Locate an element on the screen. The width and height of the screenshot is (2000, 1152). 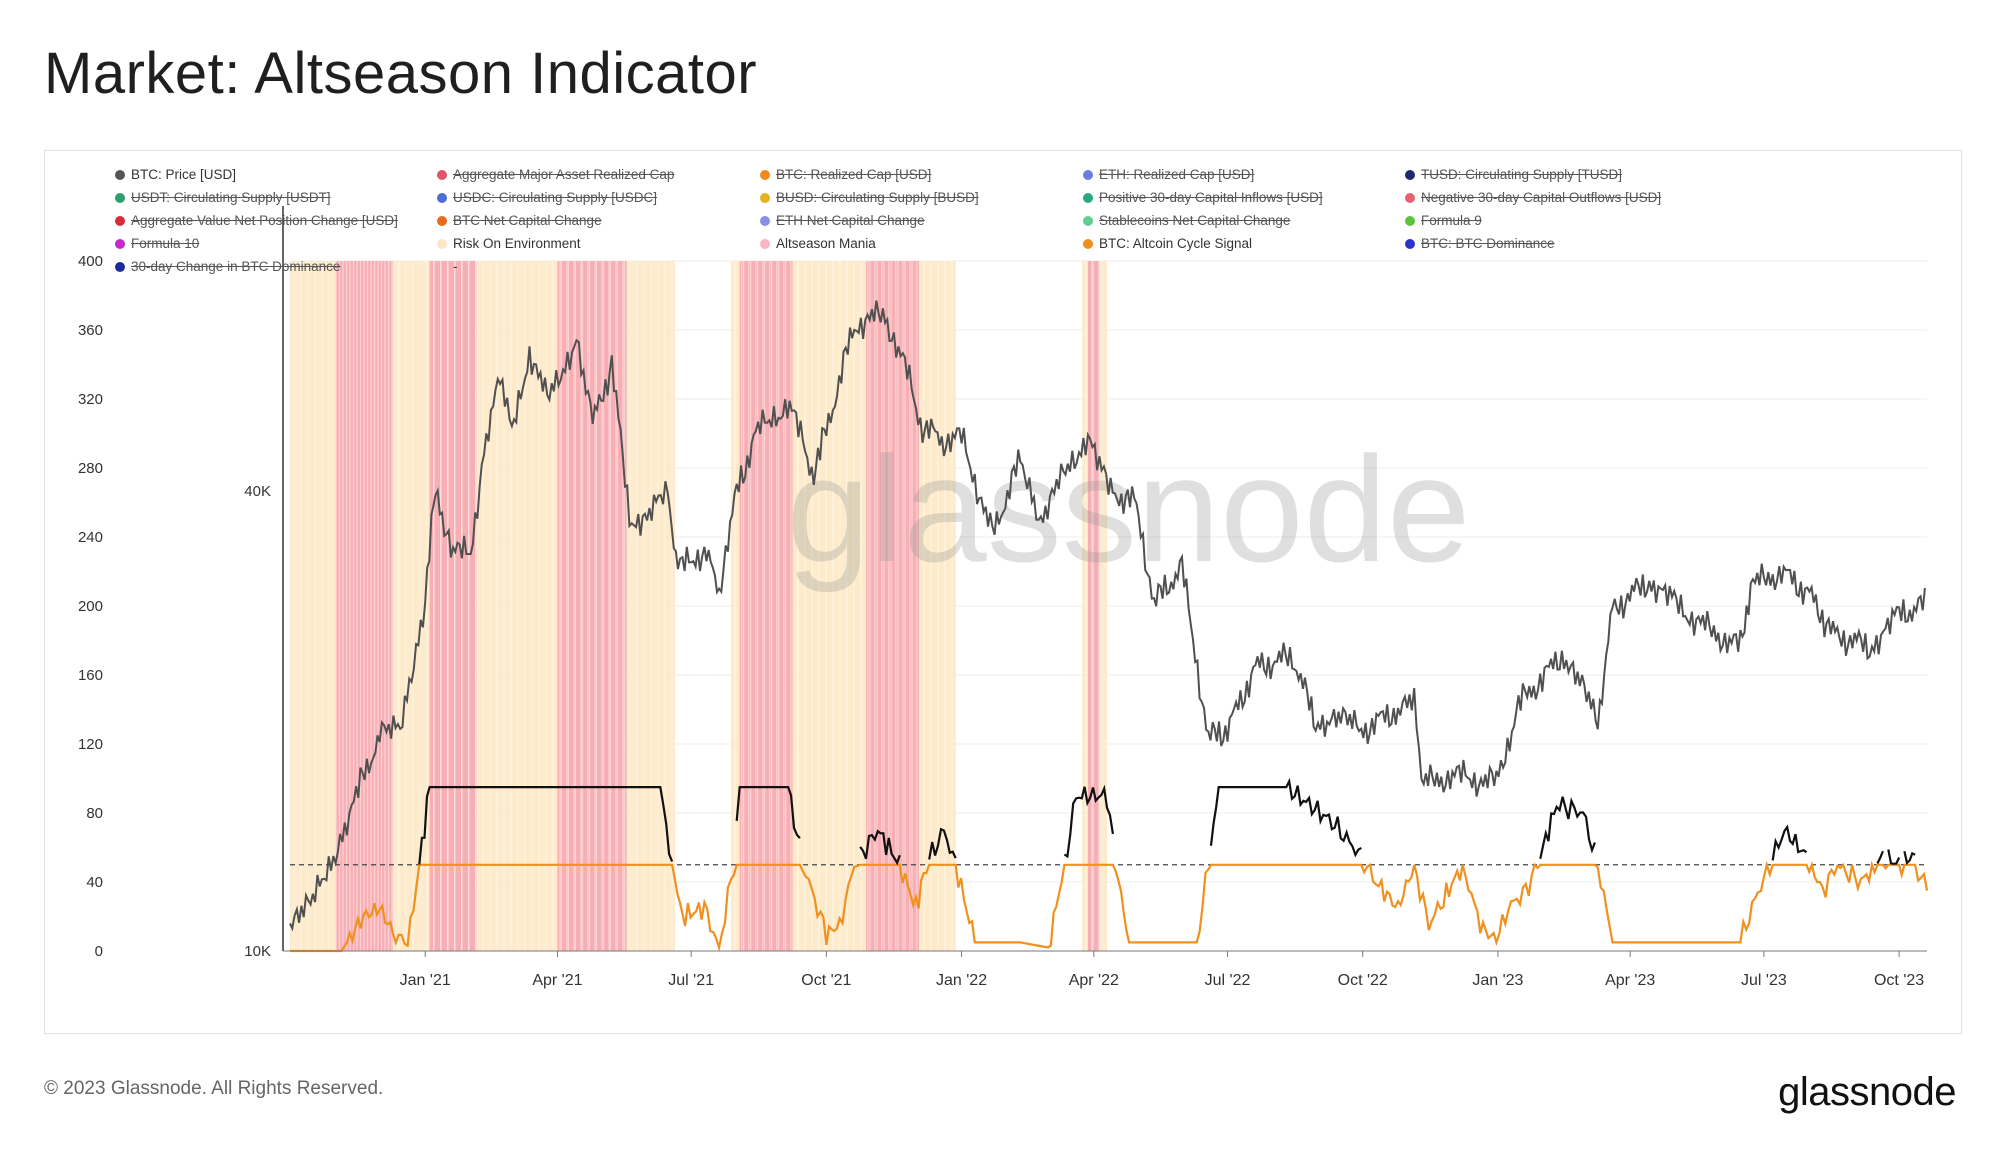
legend-label: BTC: BTC Dominance is located at coordinates (1488, 243).